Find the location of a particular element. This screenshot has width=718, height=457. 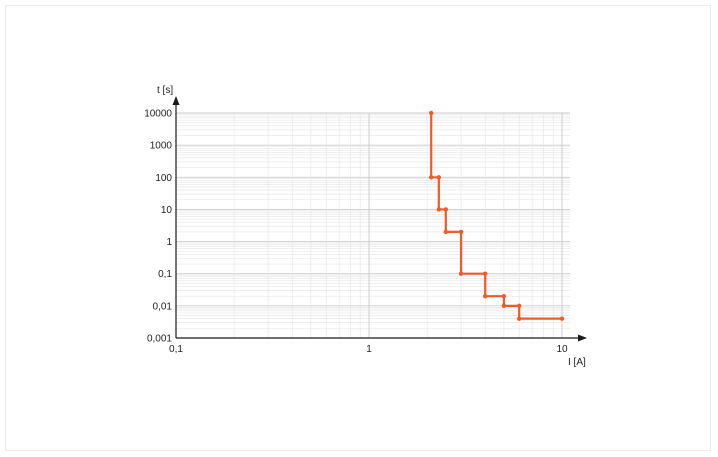

x-tick-label: 0,1 is located at coordinates (176, 349).